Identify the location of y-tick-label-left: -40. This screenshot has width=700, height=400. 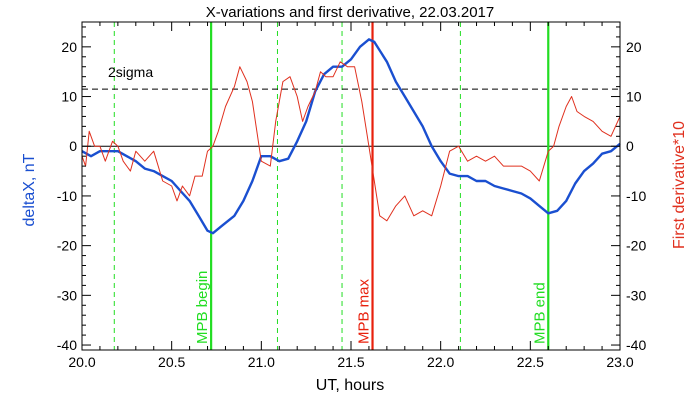
(67, 345).